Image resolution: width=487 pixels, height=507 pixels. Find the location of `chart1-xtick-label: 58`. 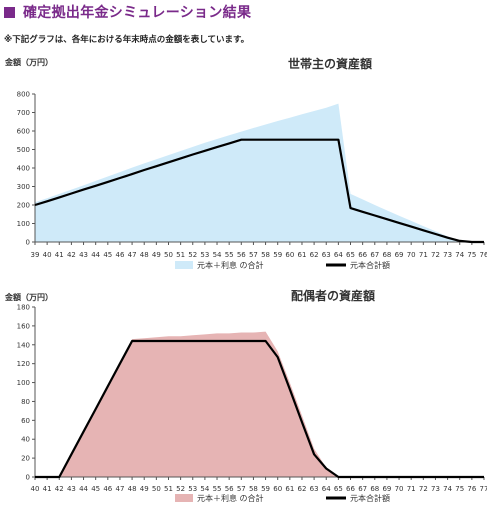

chart1-xtick-label: 58 is located at coordinates (265, 255).